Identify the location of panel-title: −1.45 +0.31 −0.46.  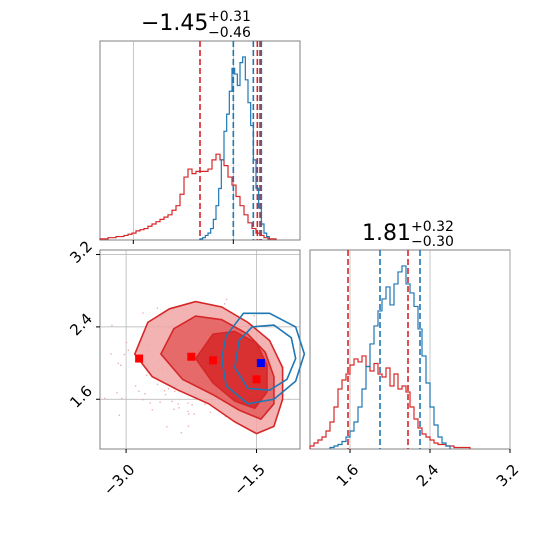
(196, 25).